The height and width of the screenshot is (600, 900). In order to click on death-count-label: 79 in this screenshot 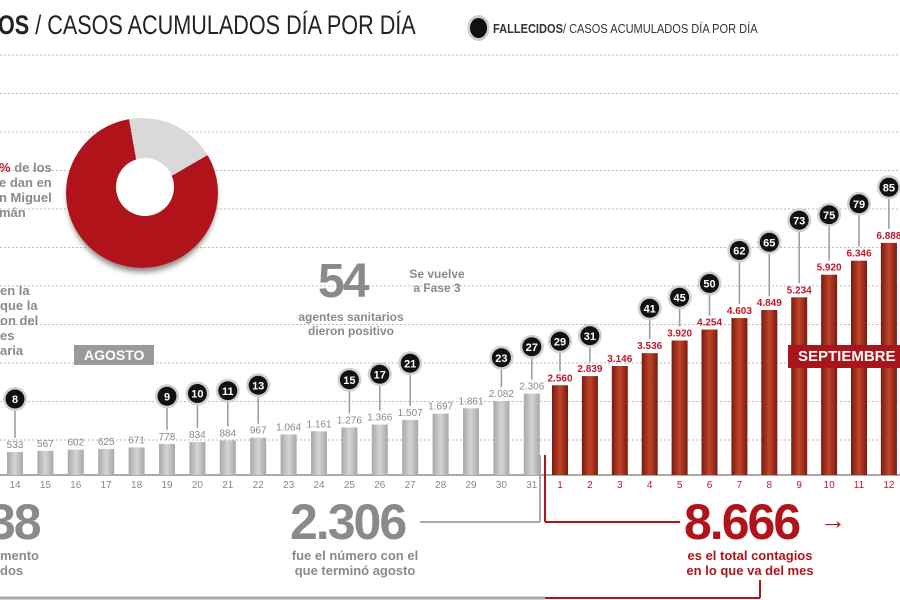, I will do `click(859, 205)`.